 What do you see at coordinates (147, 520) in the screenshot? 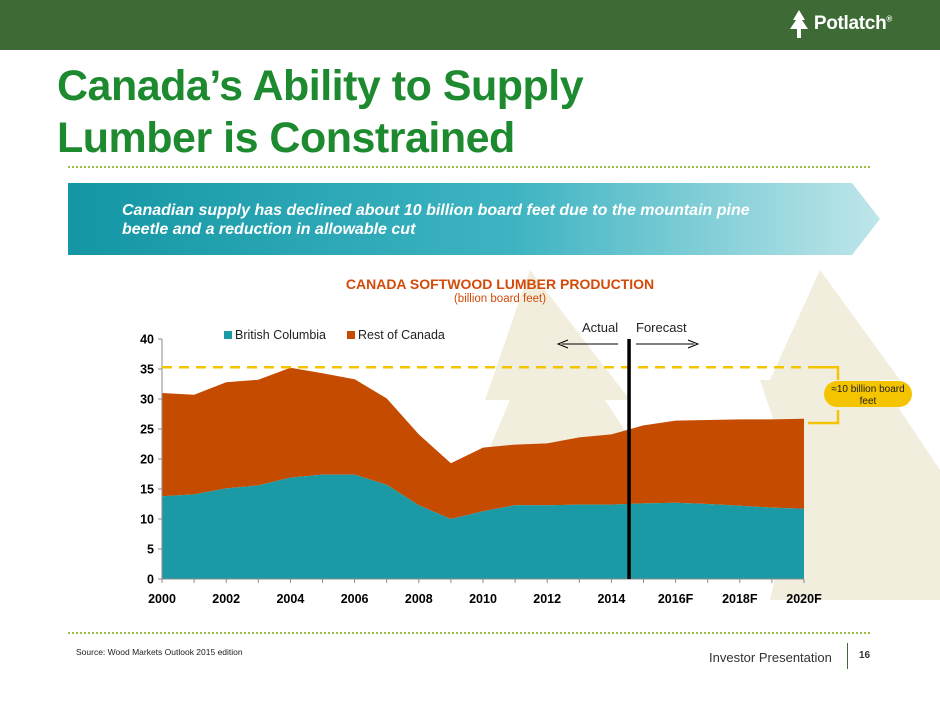
I see `y-tick-label: 10` at bounding box center [147, 520].